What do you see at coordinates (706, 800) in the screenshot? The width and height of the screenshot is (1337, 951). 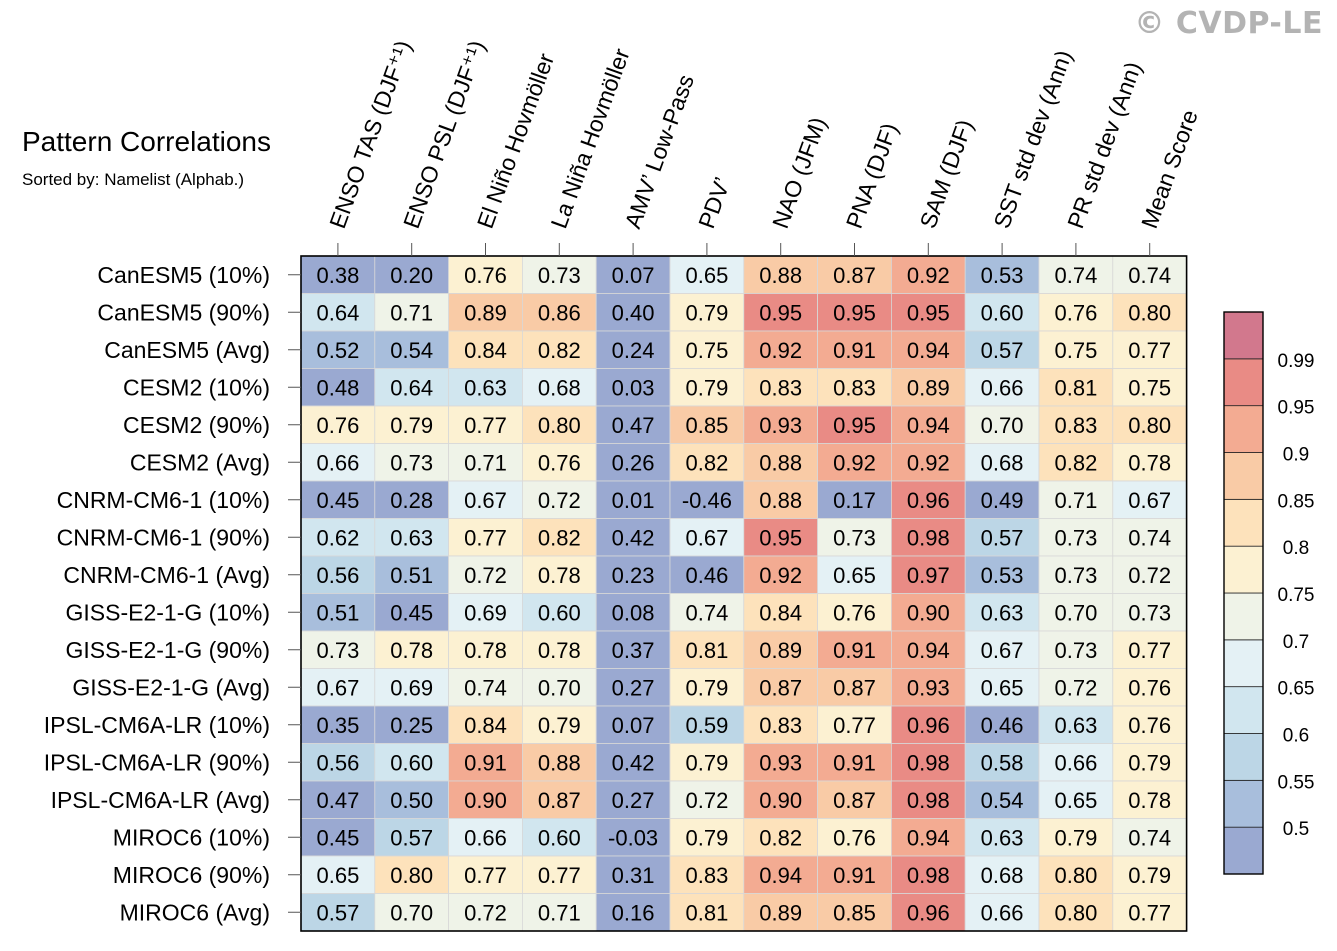 I see `cell-value-label: 0.72` at bounding box center [706, 800].